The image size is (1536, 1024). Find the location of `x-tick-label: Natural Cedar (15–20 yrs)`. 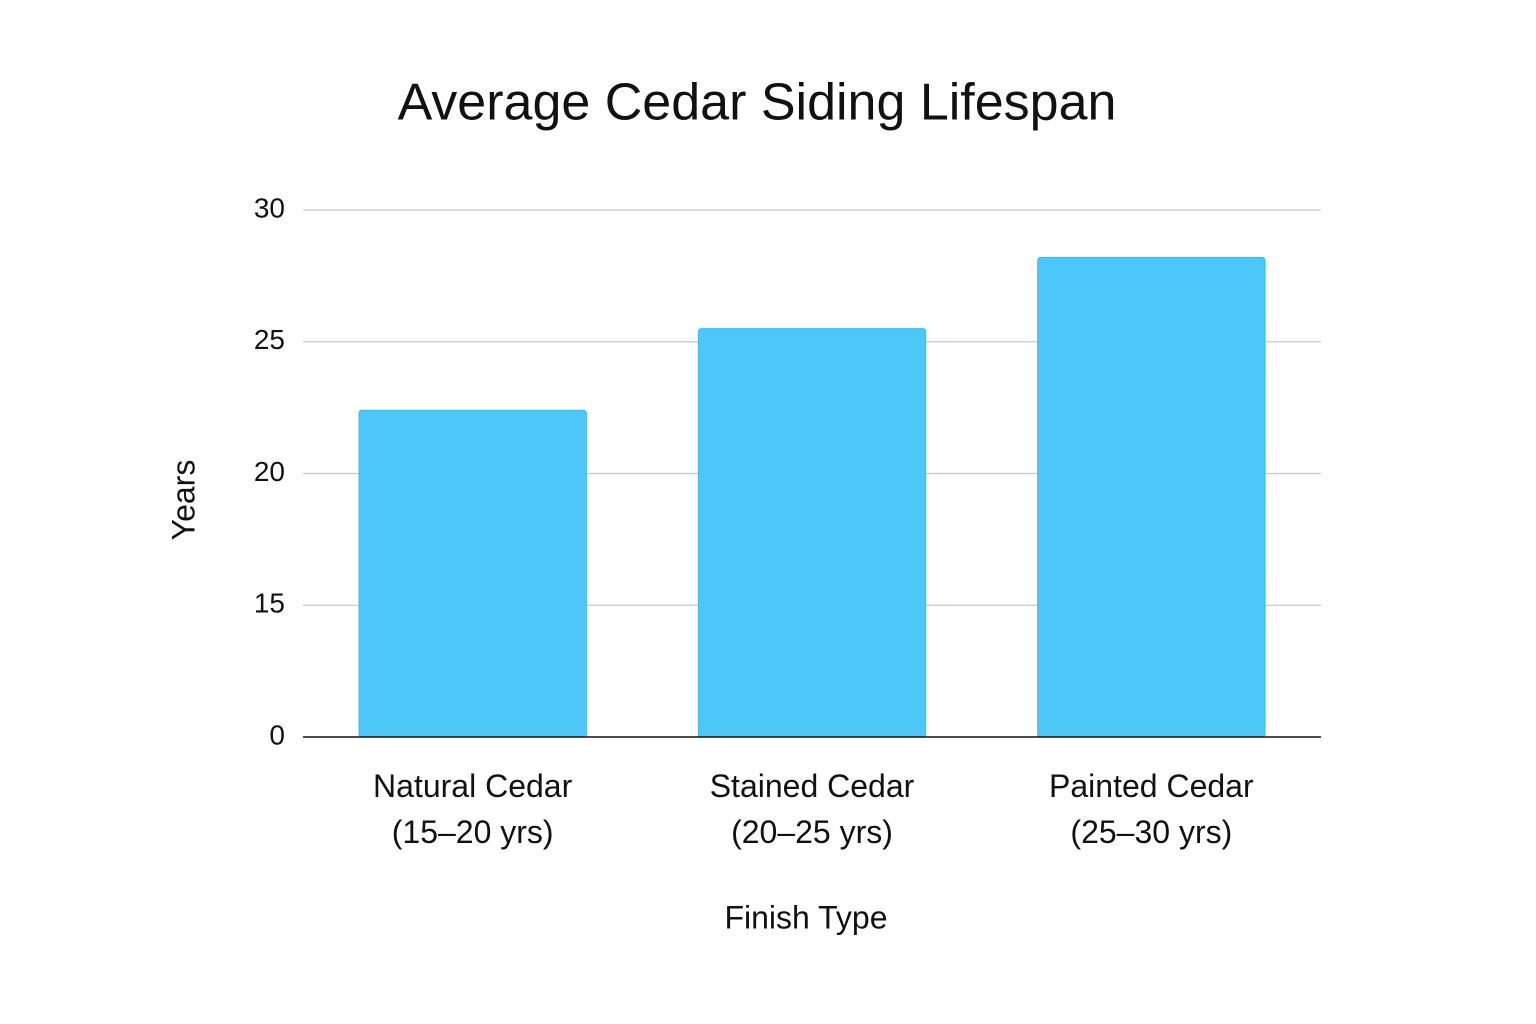

x-tick-label: Natural Cedar (15–20 yrs) is located at coordinates (473, 809).